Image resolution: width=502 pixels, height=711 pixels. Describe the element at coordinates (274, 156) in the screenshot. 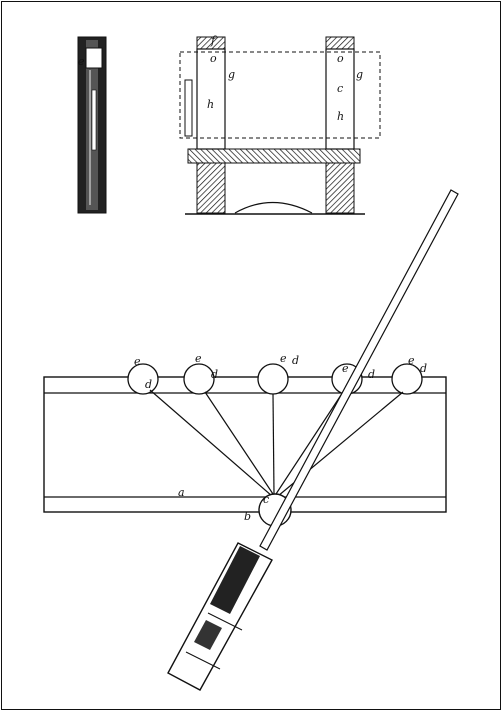

I see `cross-bar` at that location.